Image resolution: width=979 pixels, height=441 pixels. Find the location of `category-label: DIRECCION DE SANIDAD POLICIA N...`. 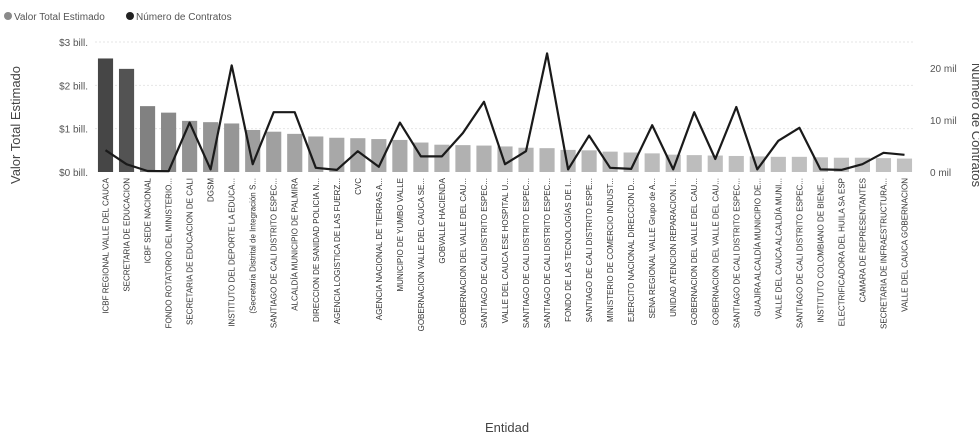

category-label: DIRECCION DE SANIDAD POLICIA N... is located at coordinates (316, 250).